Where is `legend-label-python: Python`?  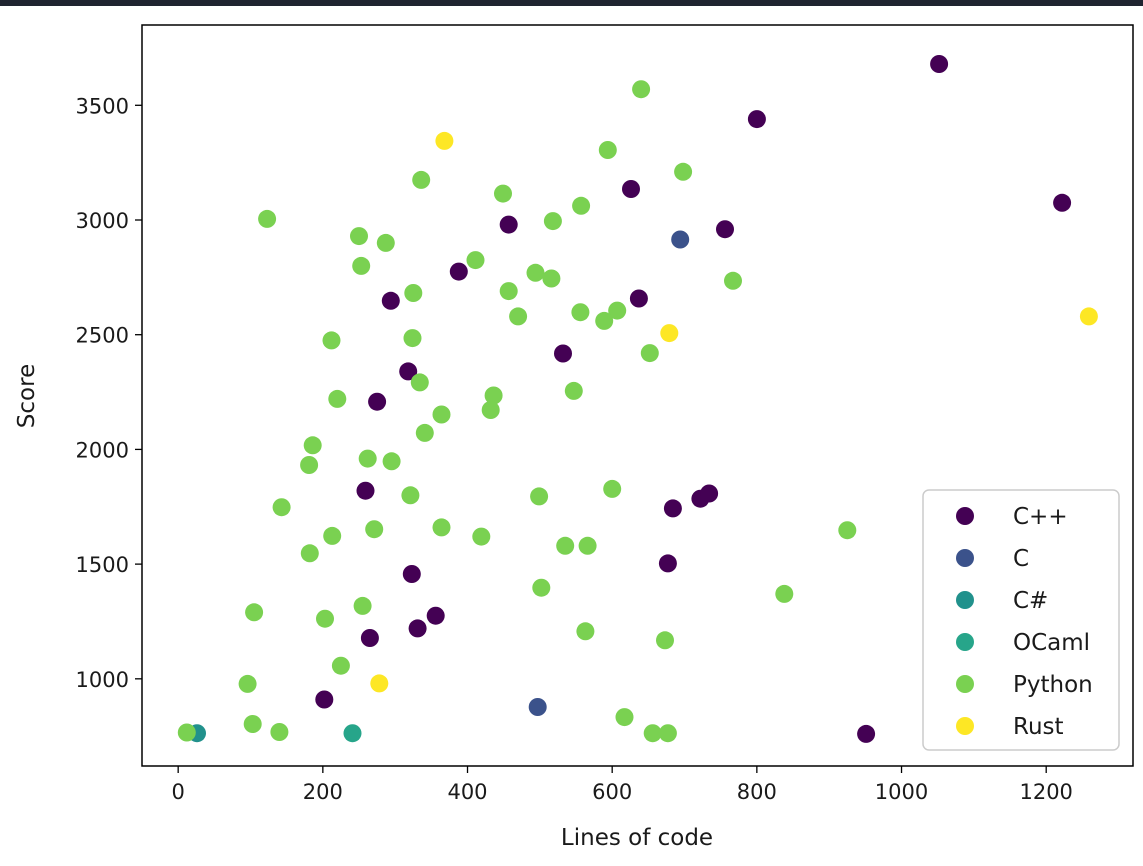 legend-label-python: Python is located at coordinates (1053, 685).